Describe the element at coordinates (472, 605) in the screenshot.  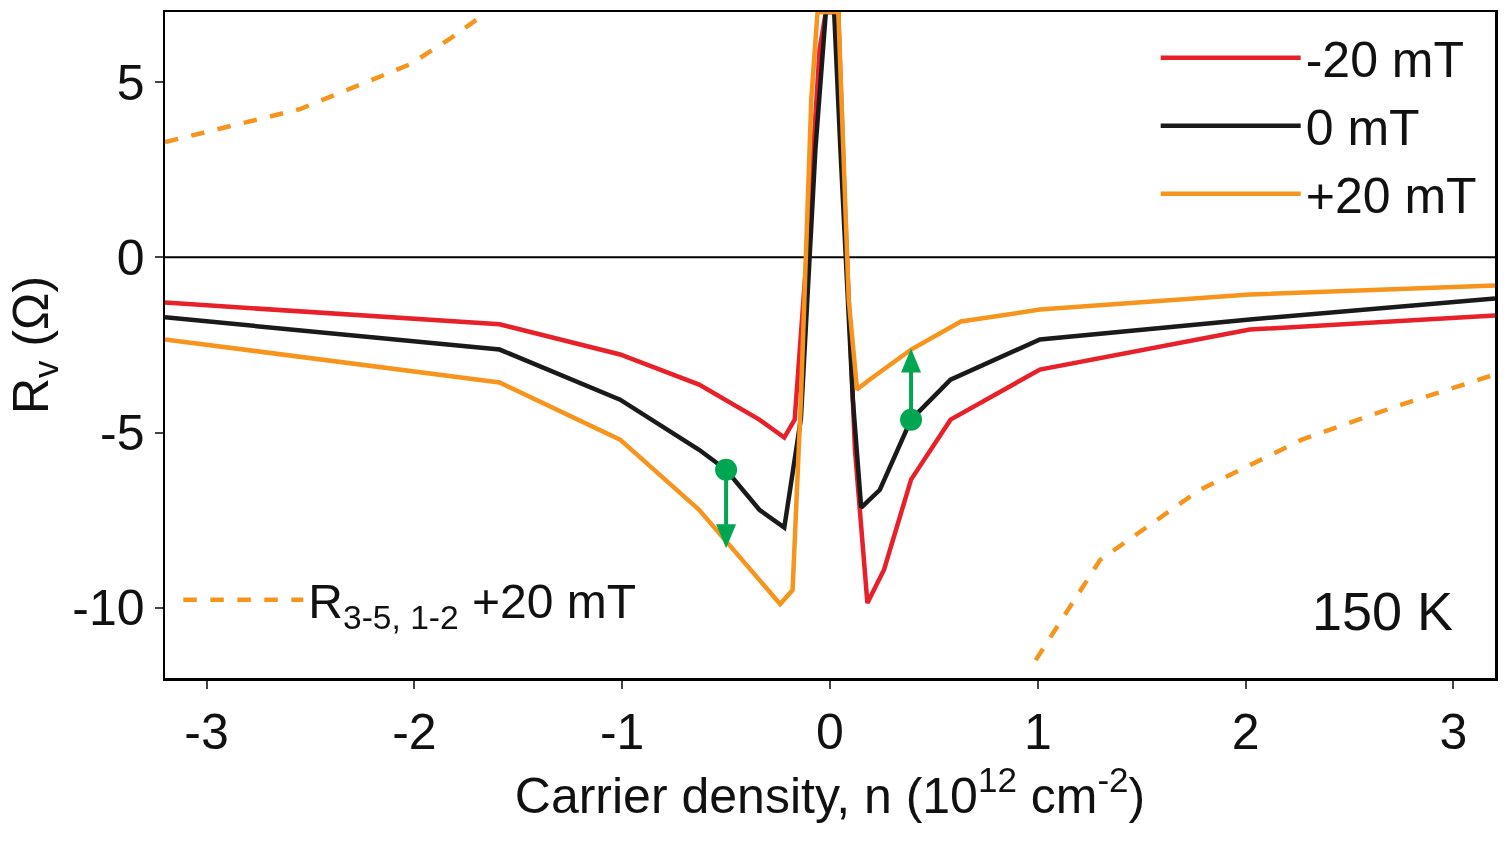
I see `legend-label: R$_{3-5, 1-2}$ +20 mT` at that location.